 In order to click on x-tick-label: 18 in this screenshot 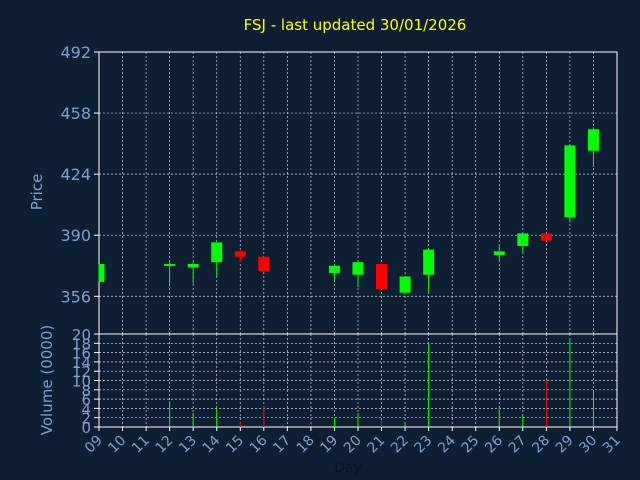, I will do `click(306, 445)`.